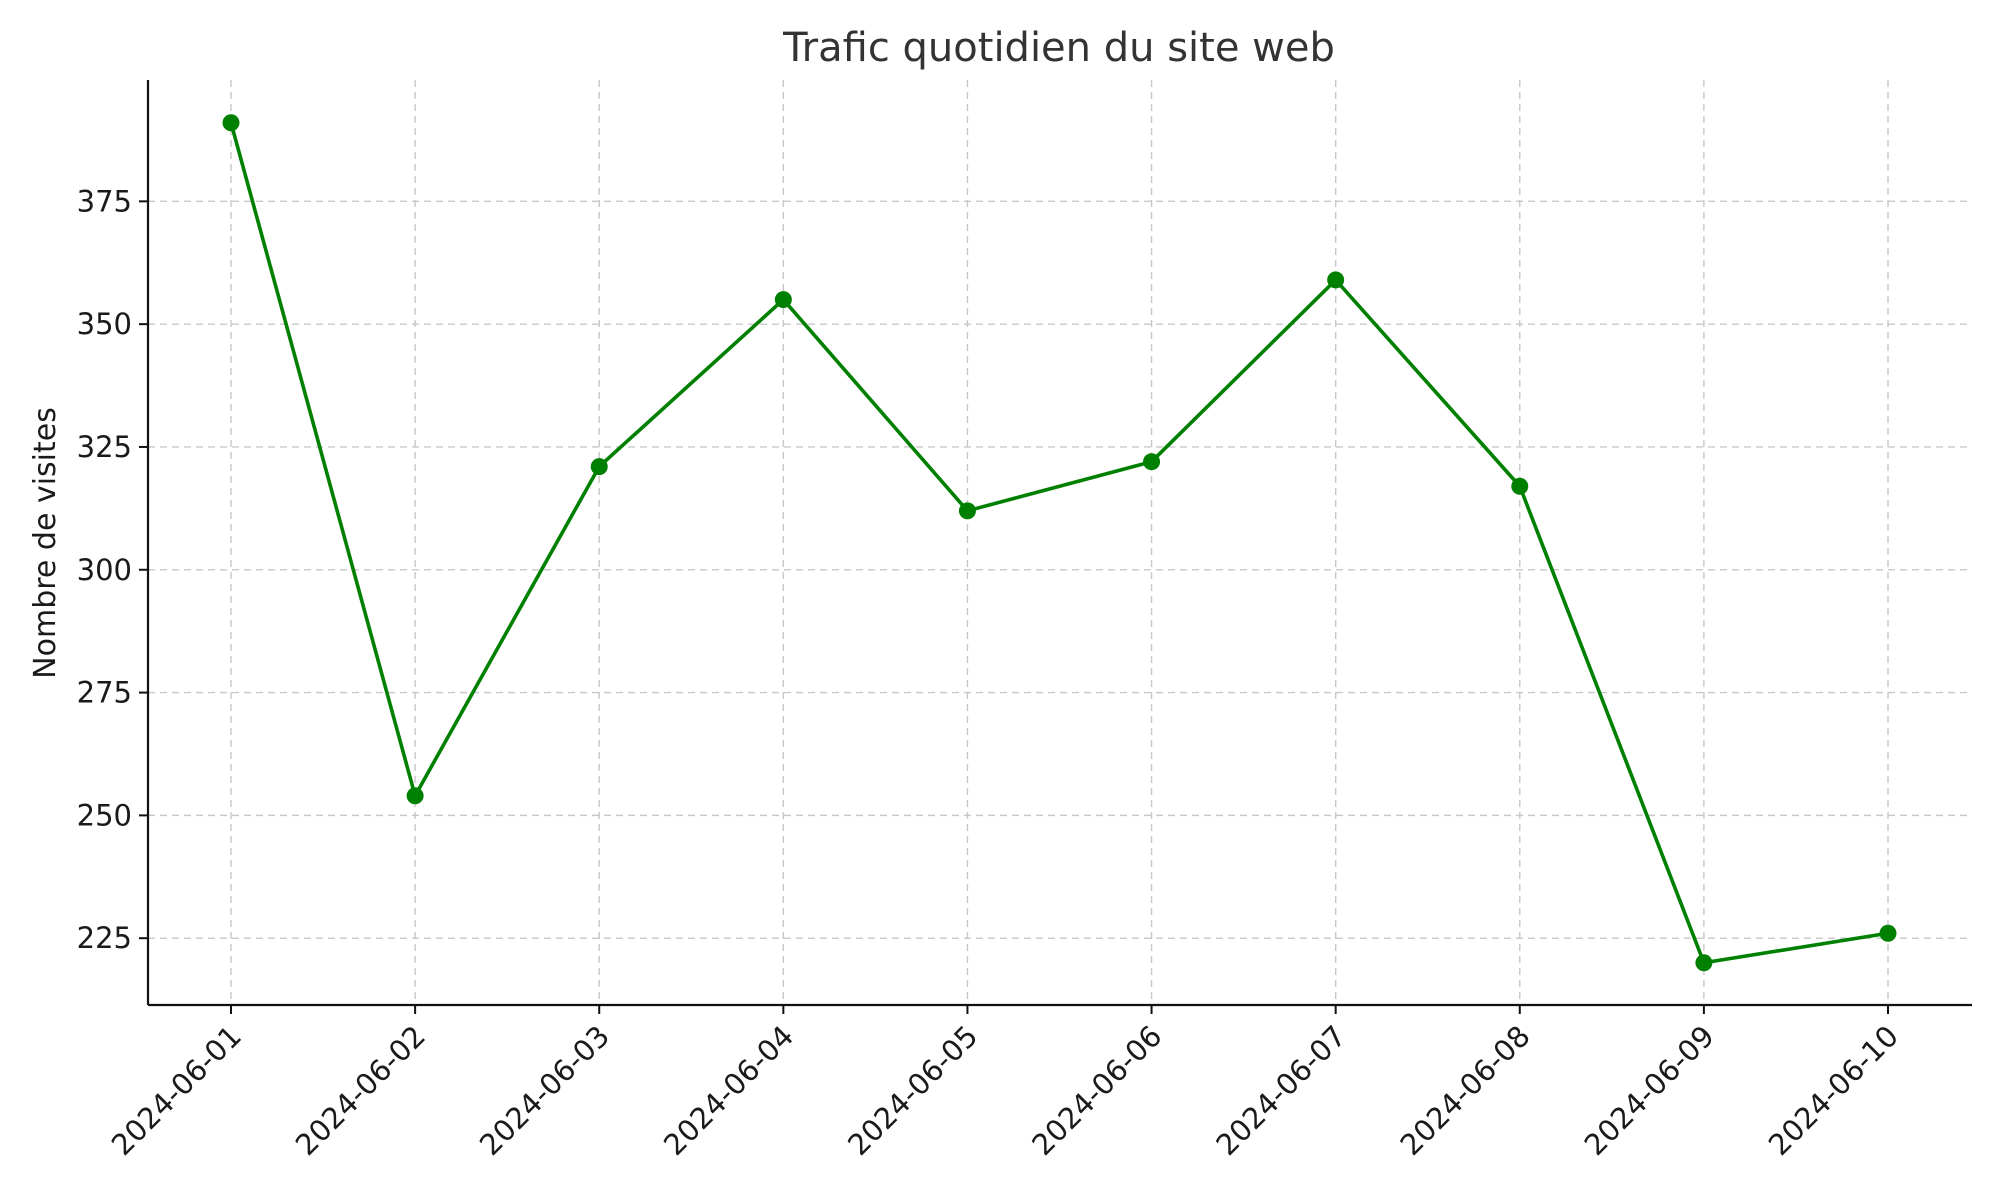 This screenshot has width=2000, height=1200. What do you see at coordinates (104, 201) in the screenshot?
I see `y-tick-label: 375` at bounding box center [104, 201].